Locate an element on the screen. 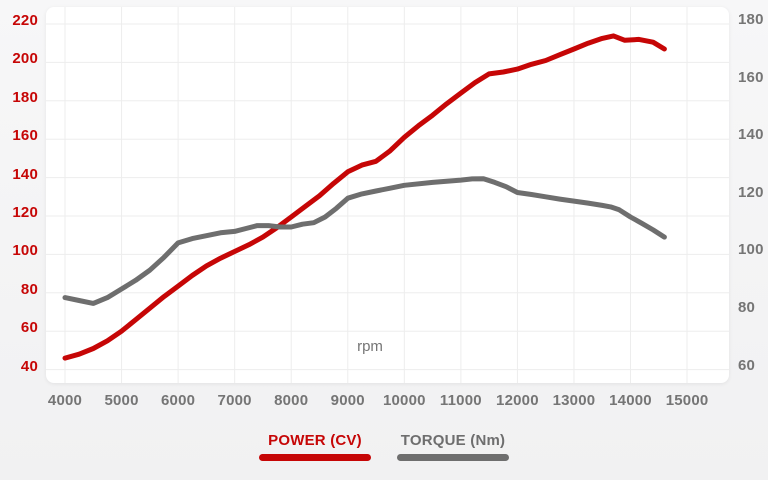  x-axis-tick-label: 10000 is located at coordinates (404, 400).